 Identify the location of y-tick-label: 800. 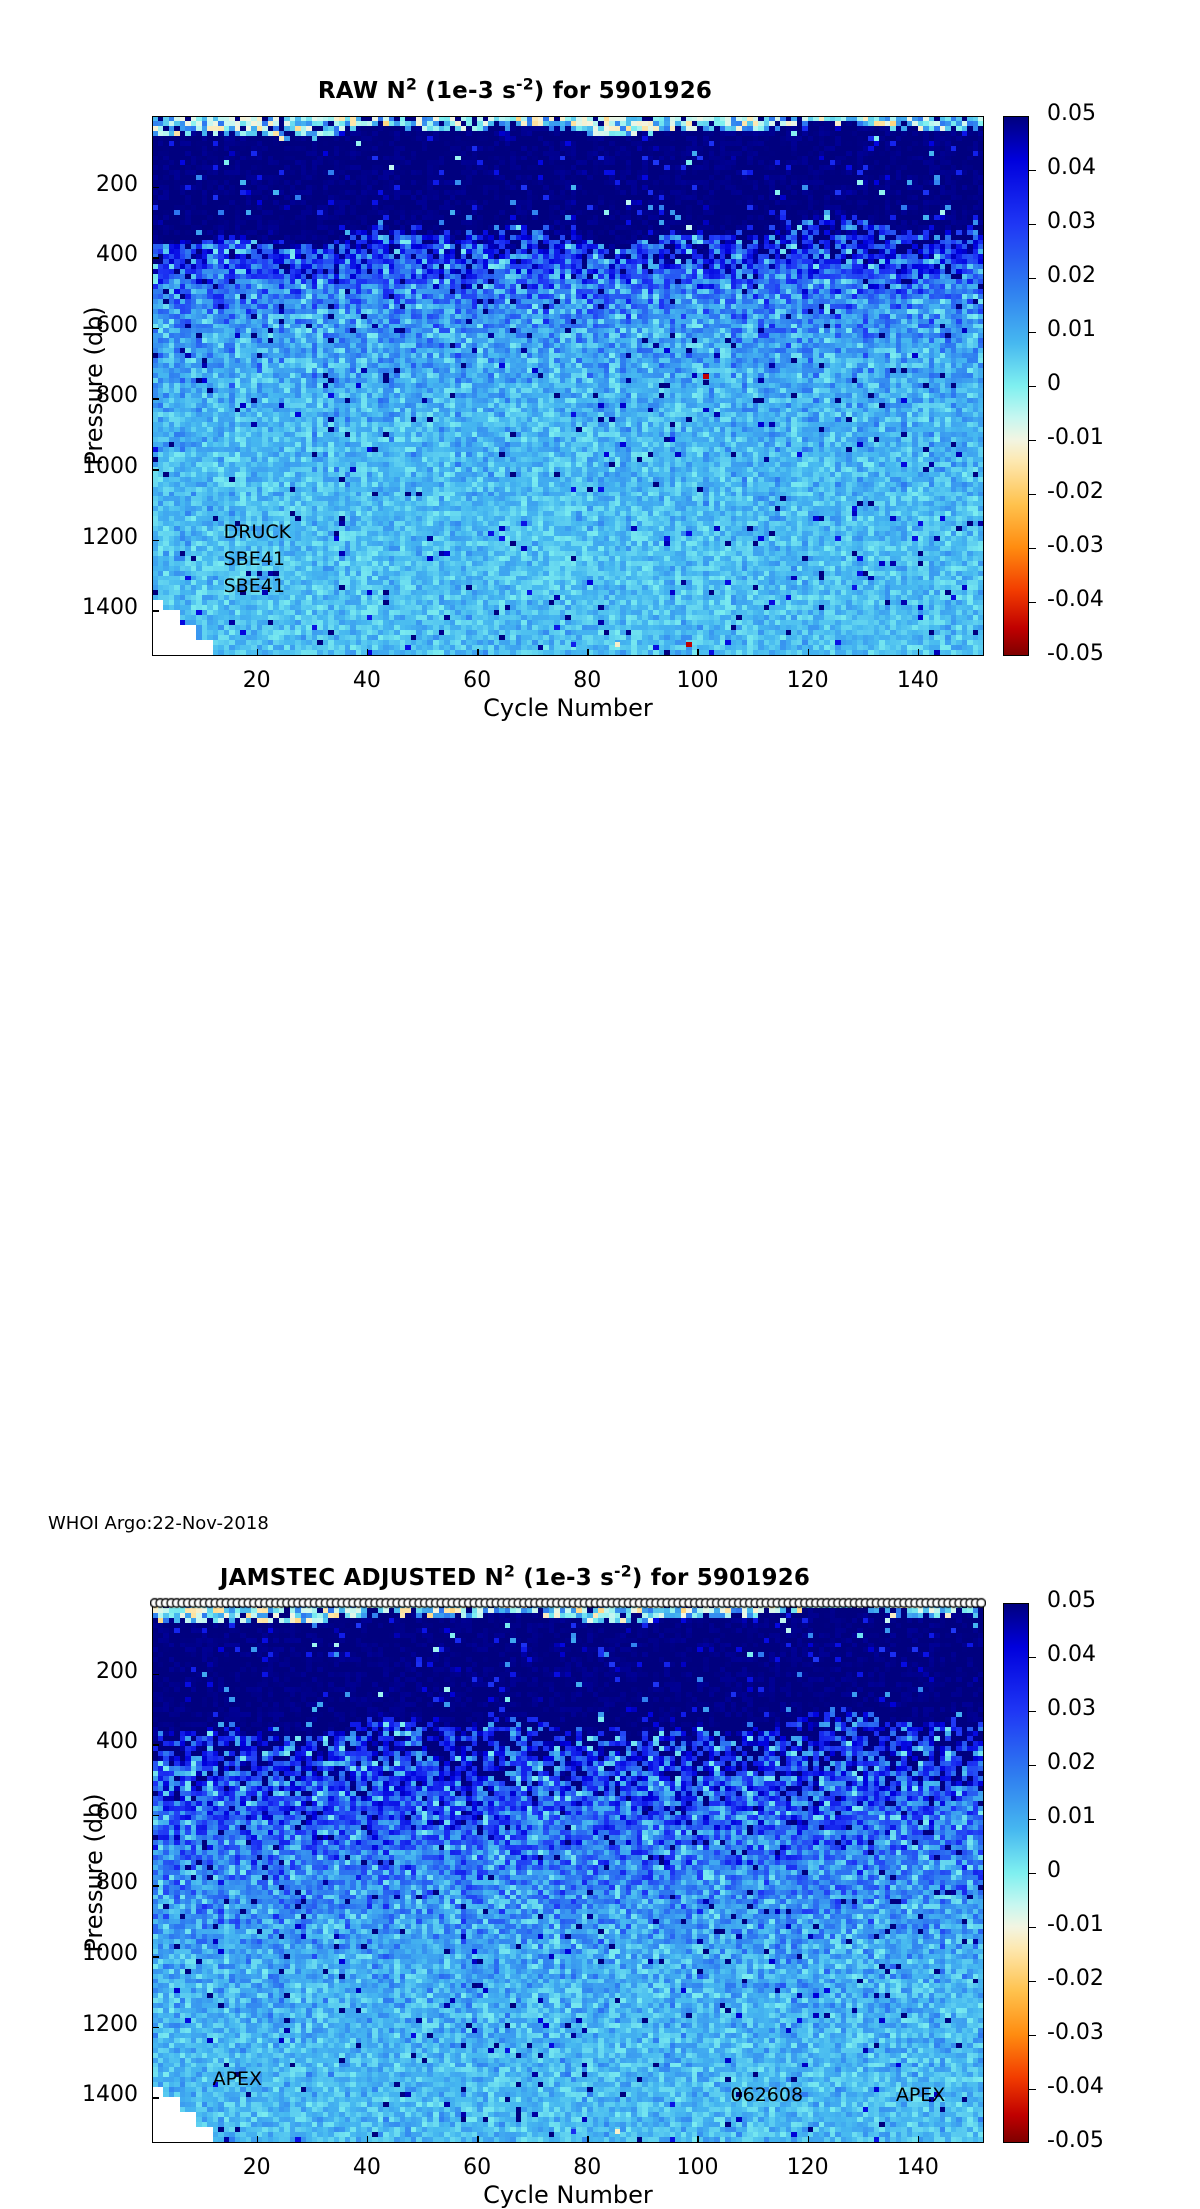
(117, 1883).